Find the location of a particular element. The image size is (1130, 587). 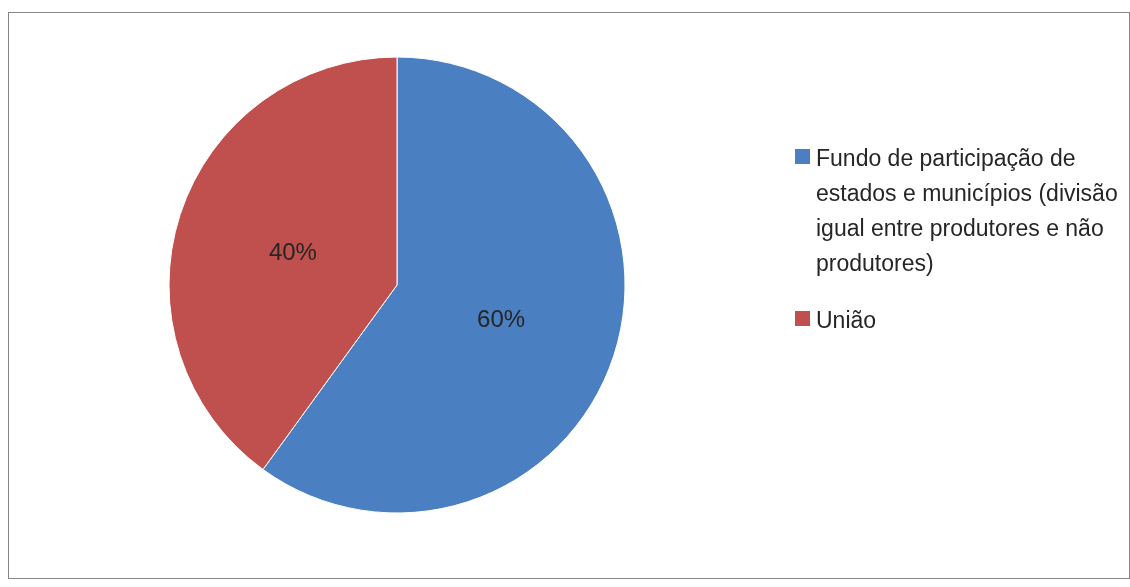

data-label: 40% is located at coordinates (292, 251).